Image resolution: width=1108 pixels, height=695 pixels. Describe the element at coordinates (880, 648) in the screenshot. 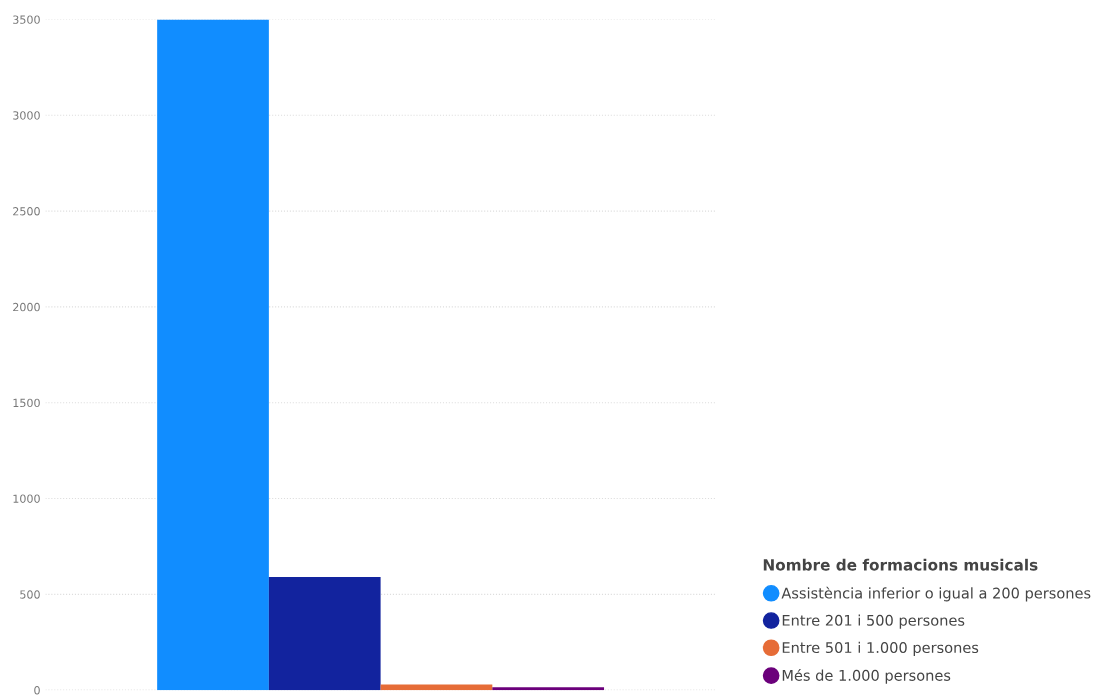

I see `legend-label: Entre 501 i 1.000 persones` at that location.